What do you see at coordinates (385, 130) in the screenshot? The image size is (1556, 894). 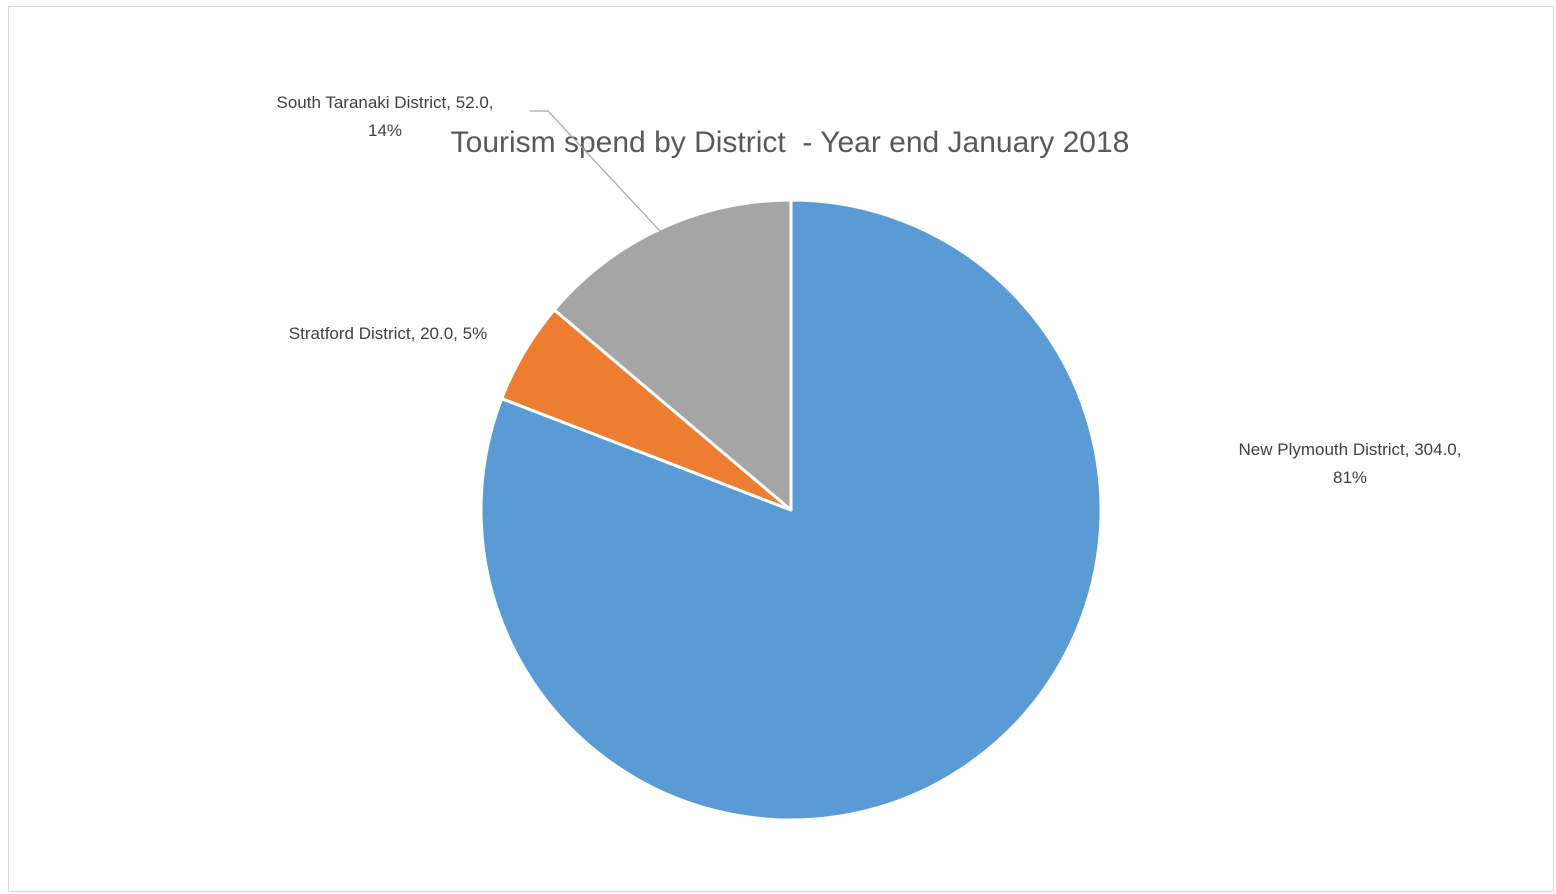 I see `data-label-south-taranaki-line-2: 14%` at bounding box center [385, 130].